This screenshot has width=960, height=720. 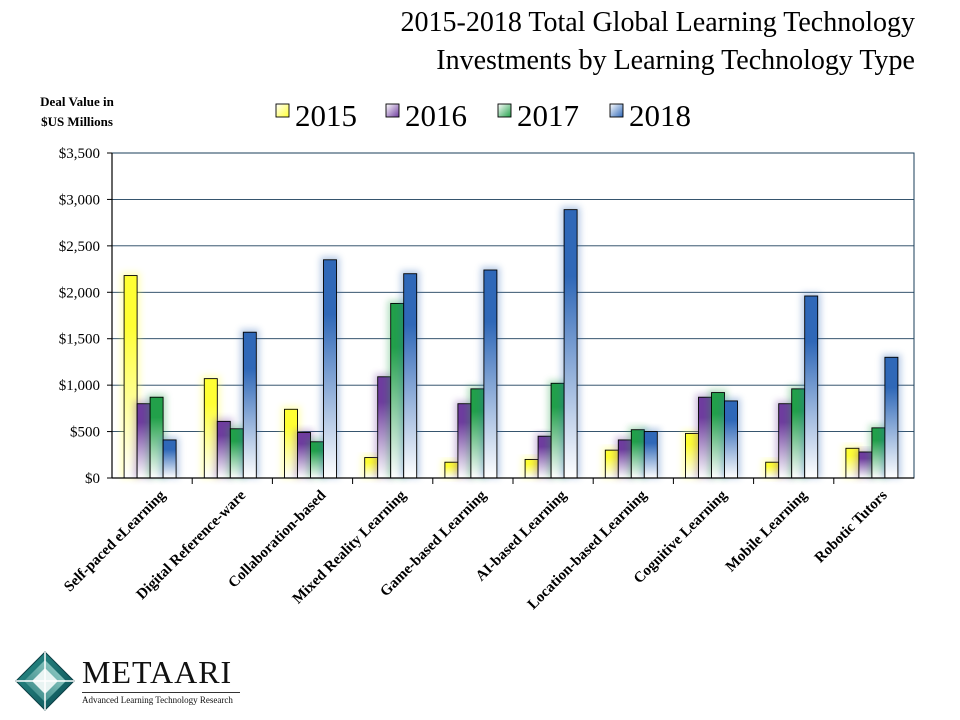 I want to click on diamond-logo-icon, so click(x=45, y=681).